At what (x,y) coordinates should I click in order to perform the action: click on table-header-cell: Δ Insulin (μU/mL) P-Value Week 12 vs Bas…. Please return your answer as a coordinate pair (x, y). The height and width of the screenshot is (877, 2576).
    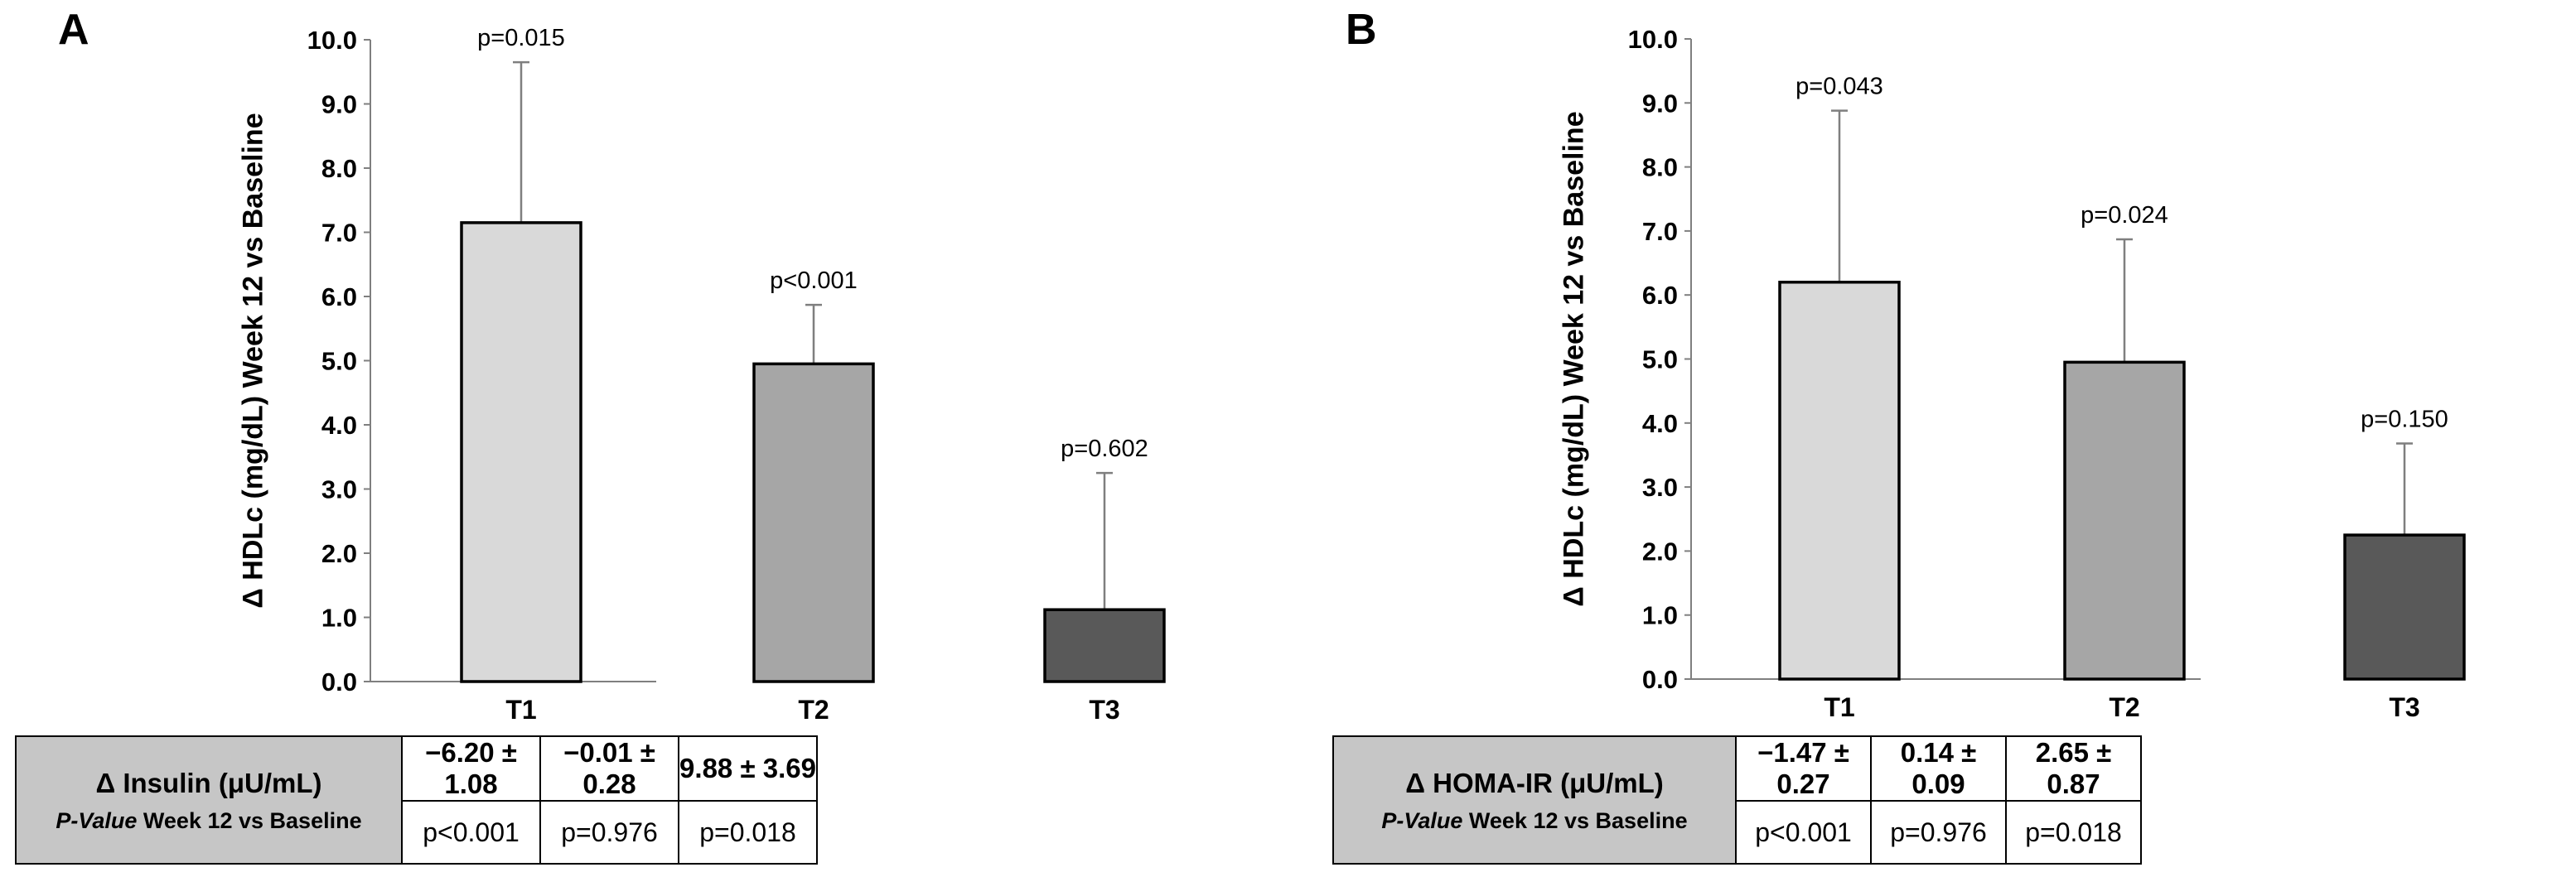
    Looking at the image, I should click on (209, 800).